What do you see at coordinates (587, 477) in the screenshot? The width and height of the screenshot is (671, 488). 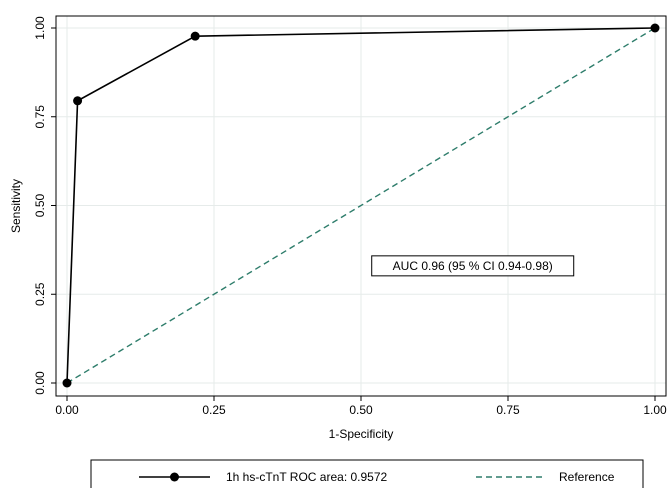 I see `legend-label-1: Reference` at bounding box center [587, 477].